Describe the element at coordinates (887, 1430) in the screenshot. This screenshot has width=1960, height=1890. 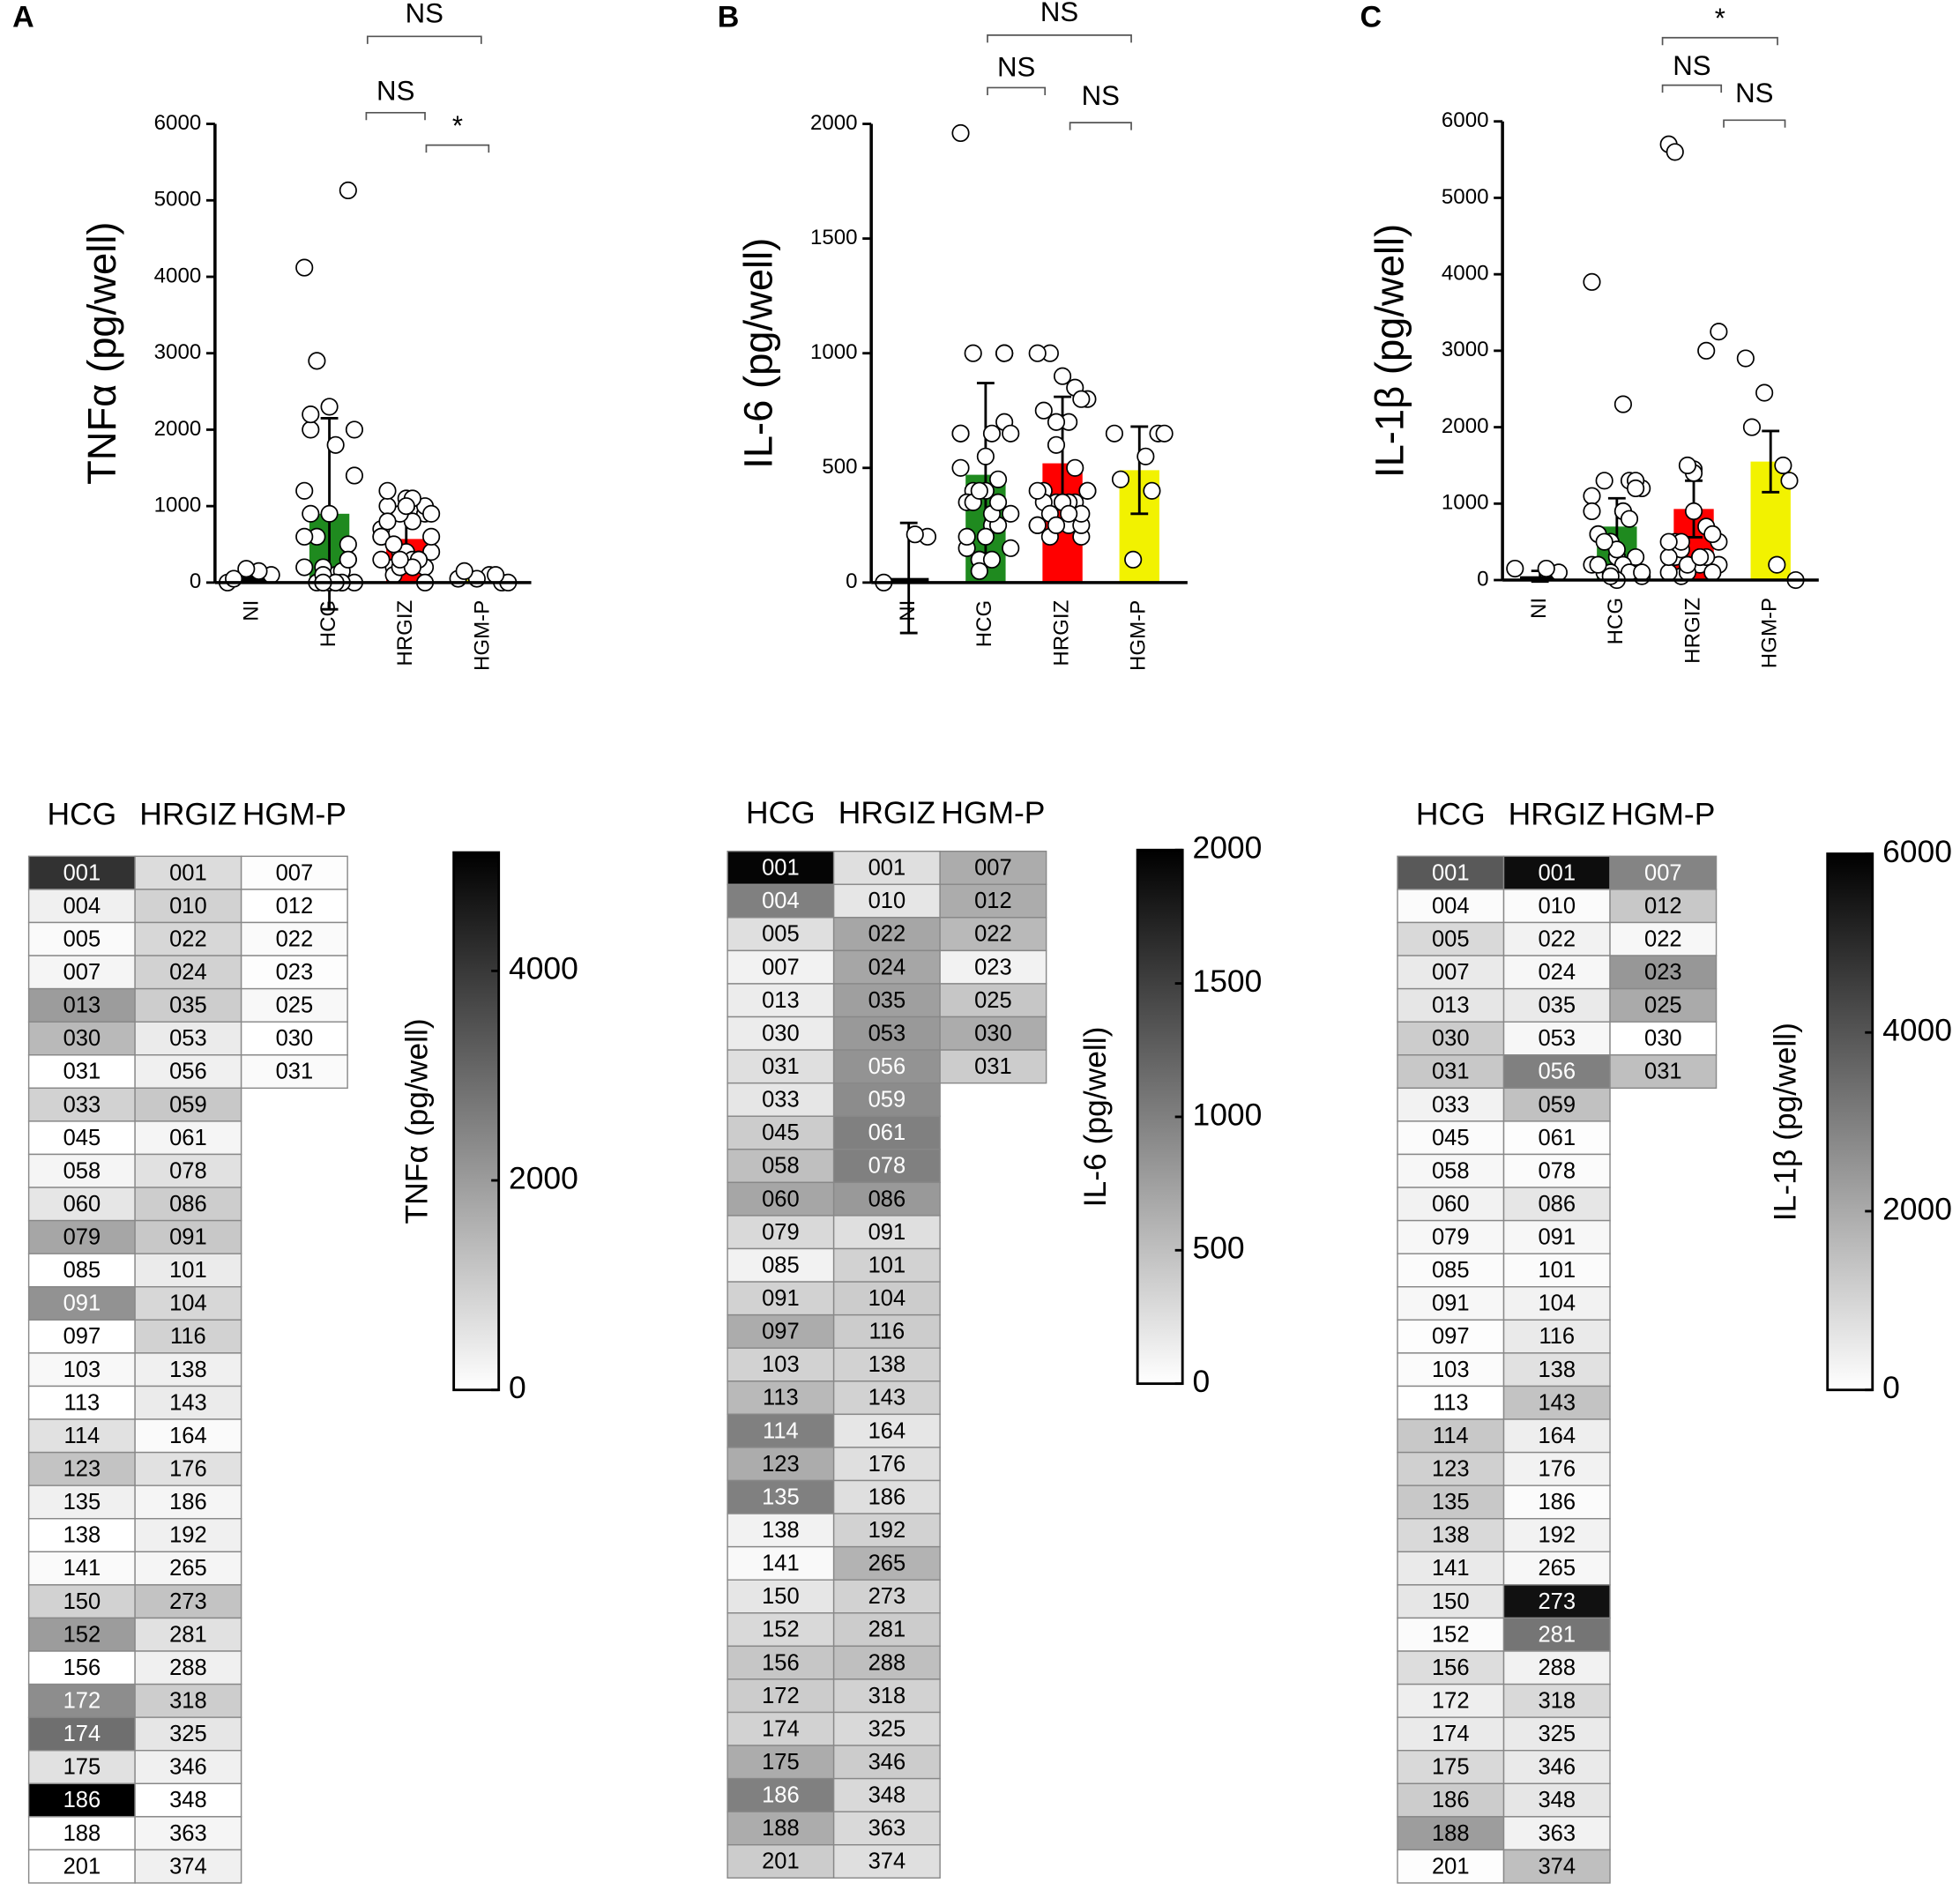
I see `cell-label: 164` at that location.